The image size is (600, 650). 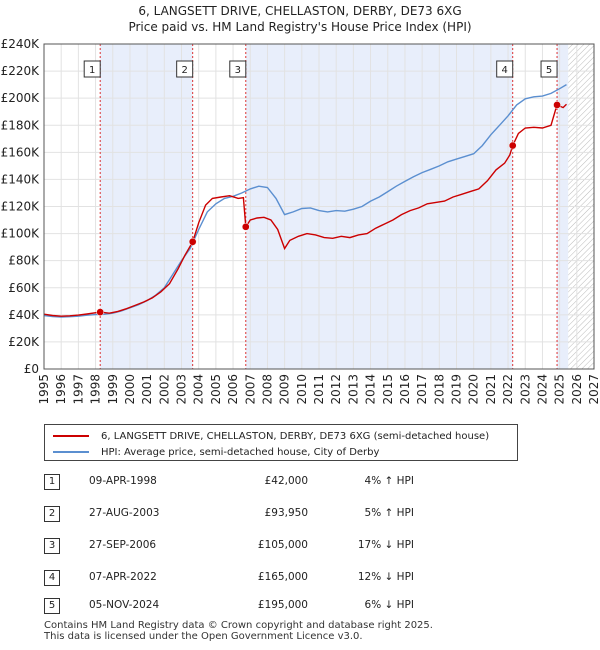 What do you see at coordinates (422, 389) in the screenshot?
I see `x-tick-label: 2017` at bounding box center [422, 389].